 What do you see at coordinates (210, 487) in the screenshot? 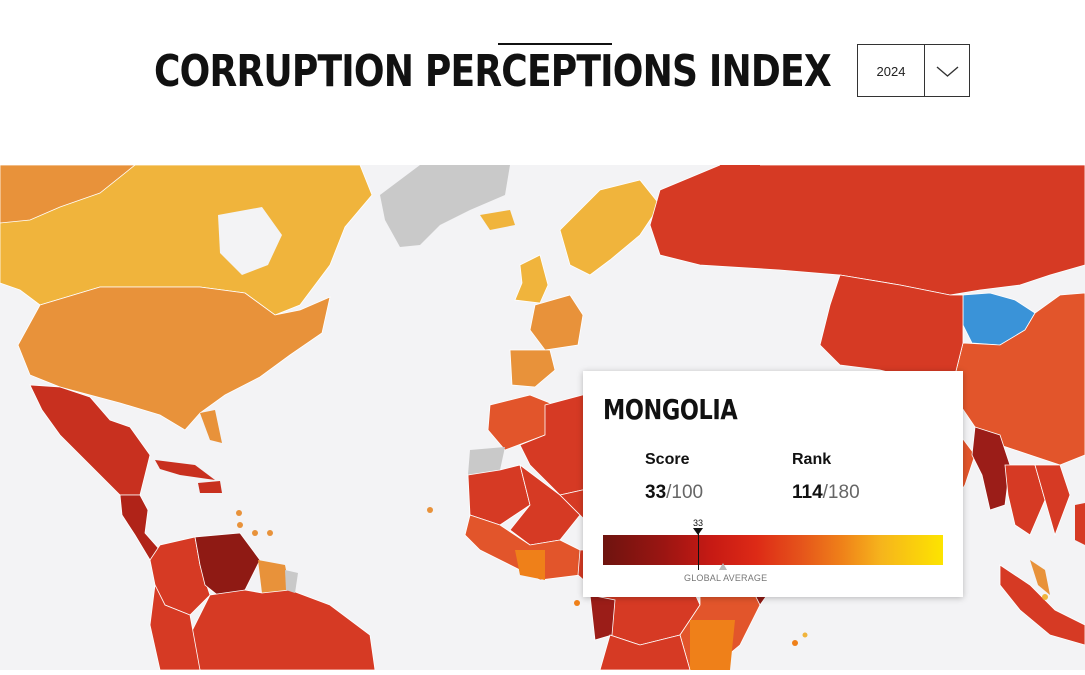
I see `map-country-hispaniola` at bounding box center [210, 487].